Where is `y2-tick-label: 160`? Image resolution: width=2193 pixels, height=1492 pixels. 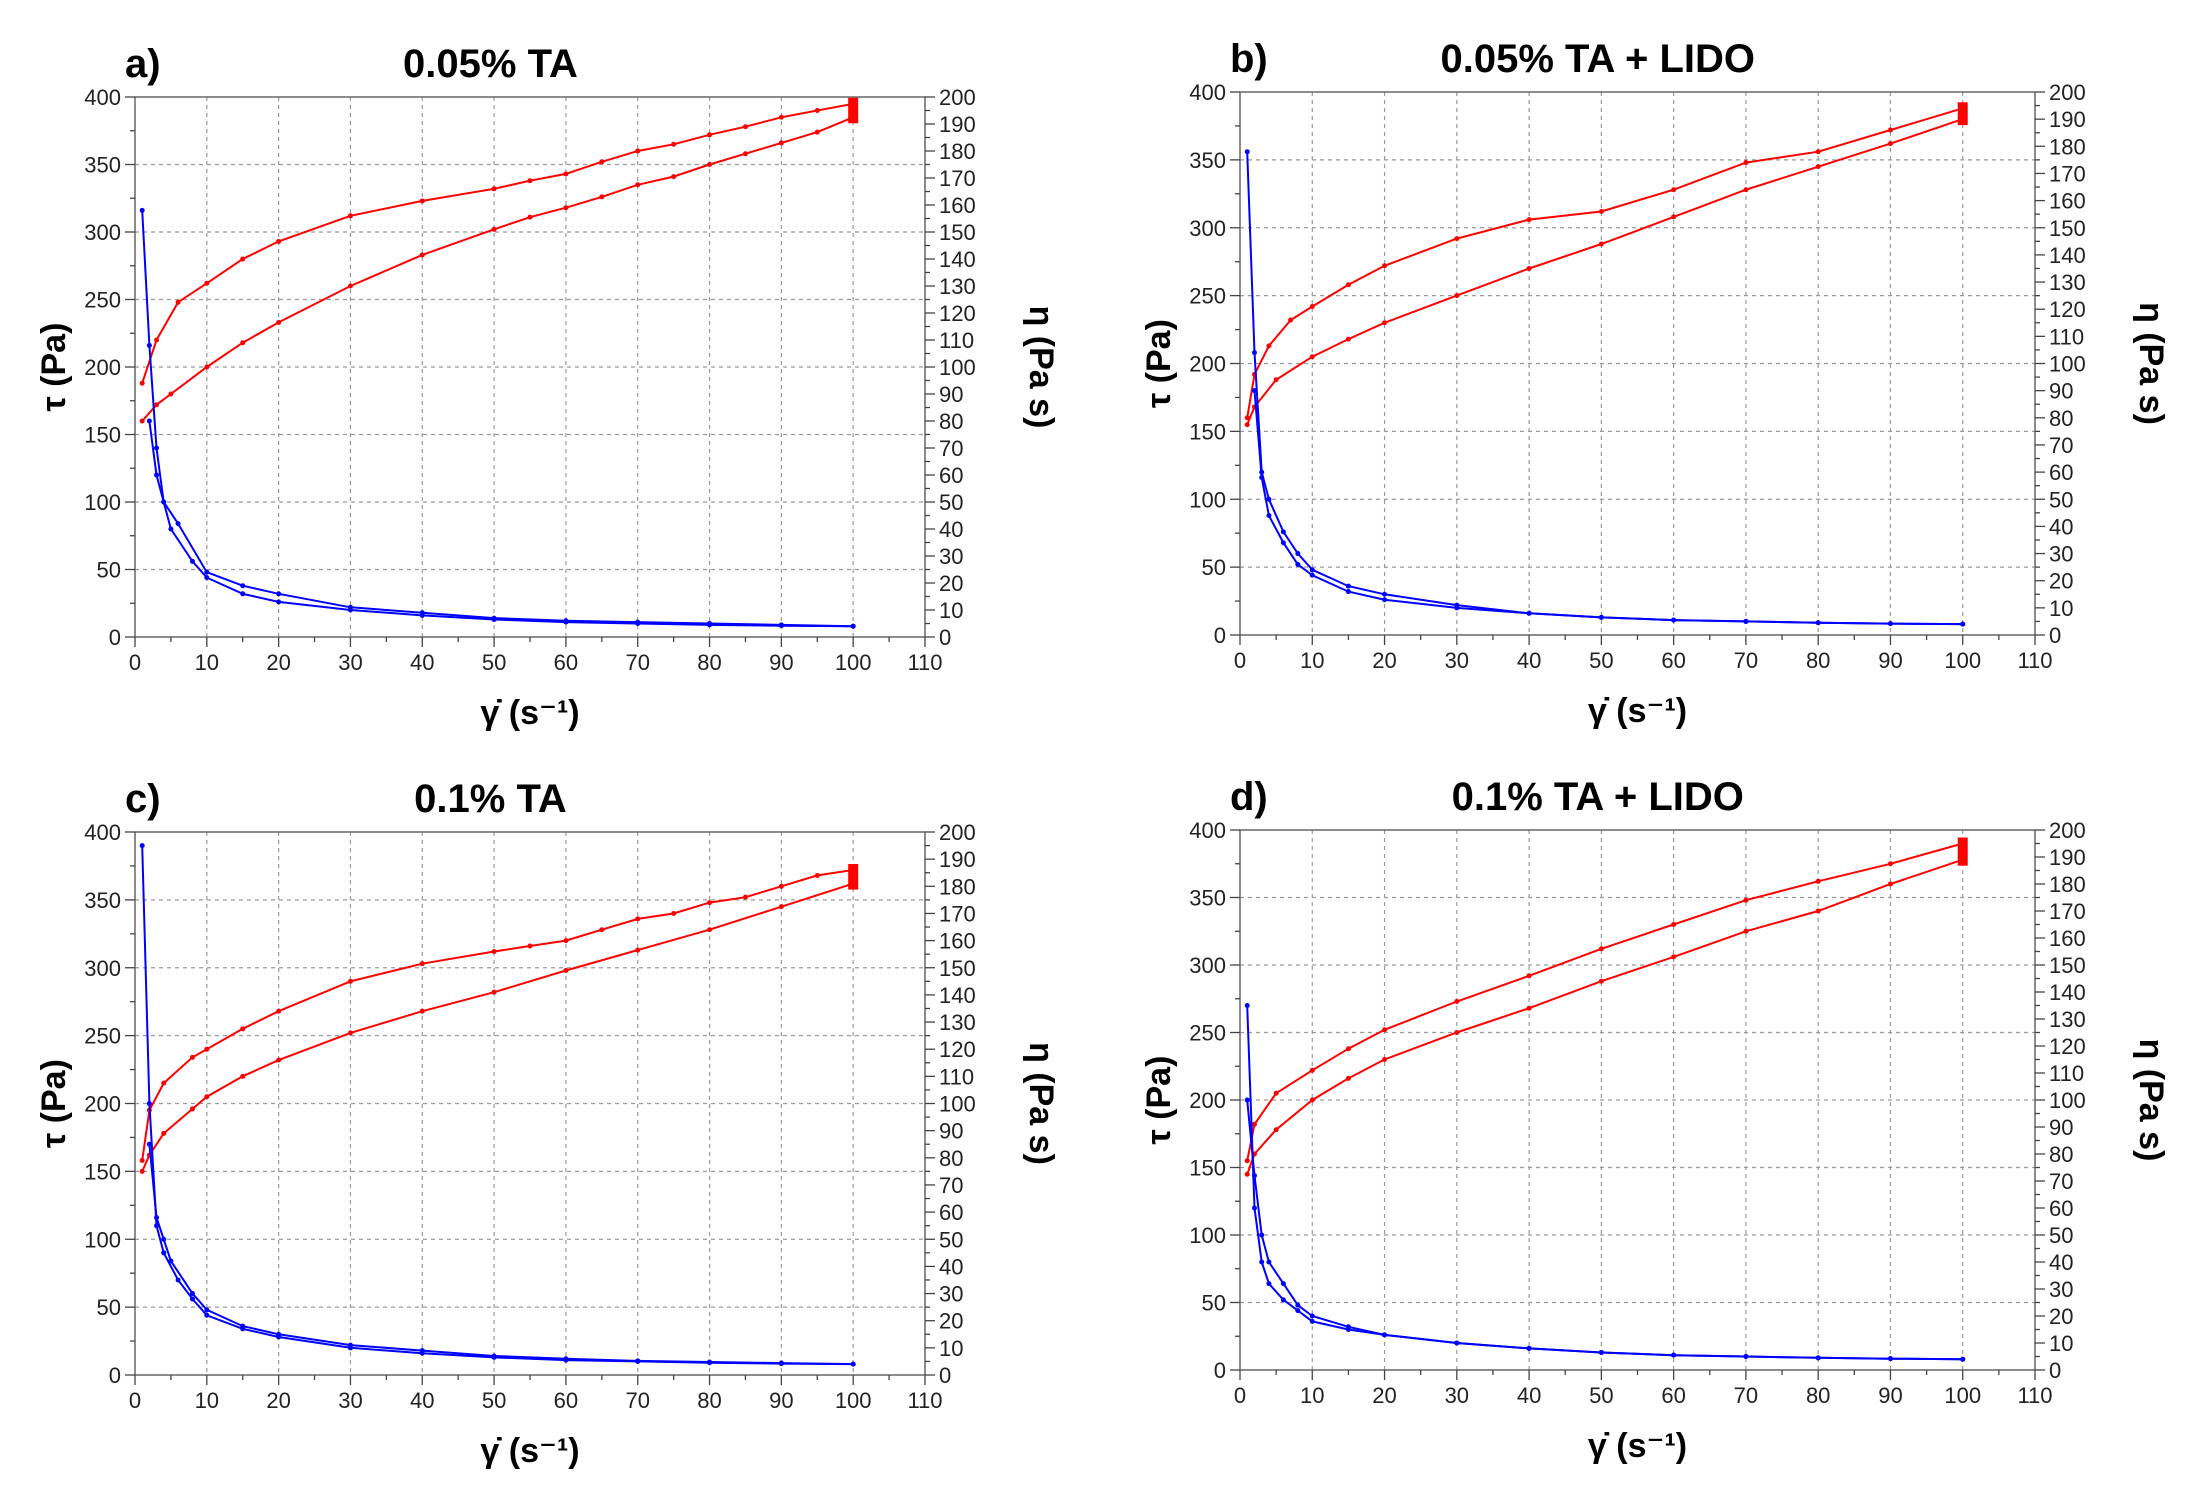
y2-tick-label: 160 is located at coordinates (2067, 201).